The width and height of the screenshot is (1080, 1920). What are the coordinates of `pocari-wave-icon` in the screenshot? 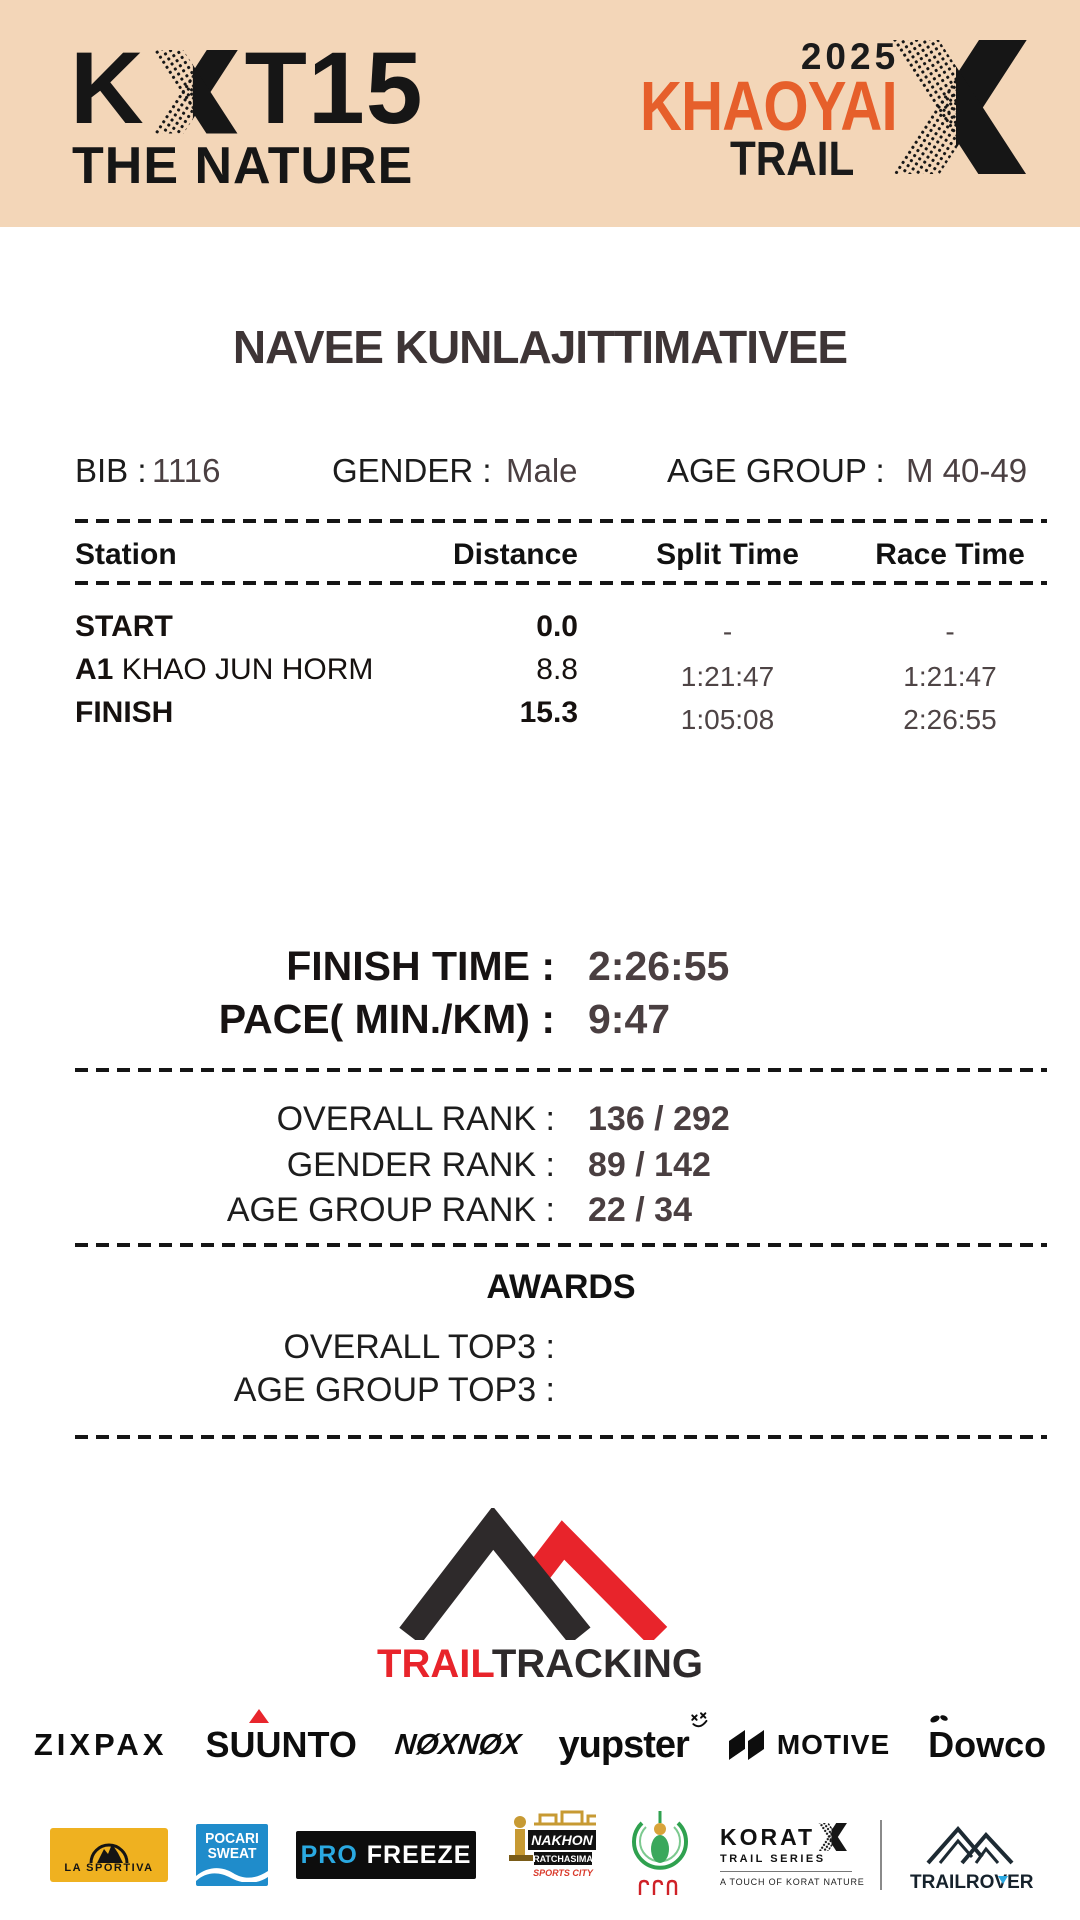 It's located at (232, 1875).